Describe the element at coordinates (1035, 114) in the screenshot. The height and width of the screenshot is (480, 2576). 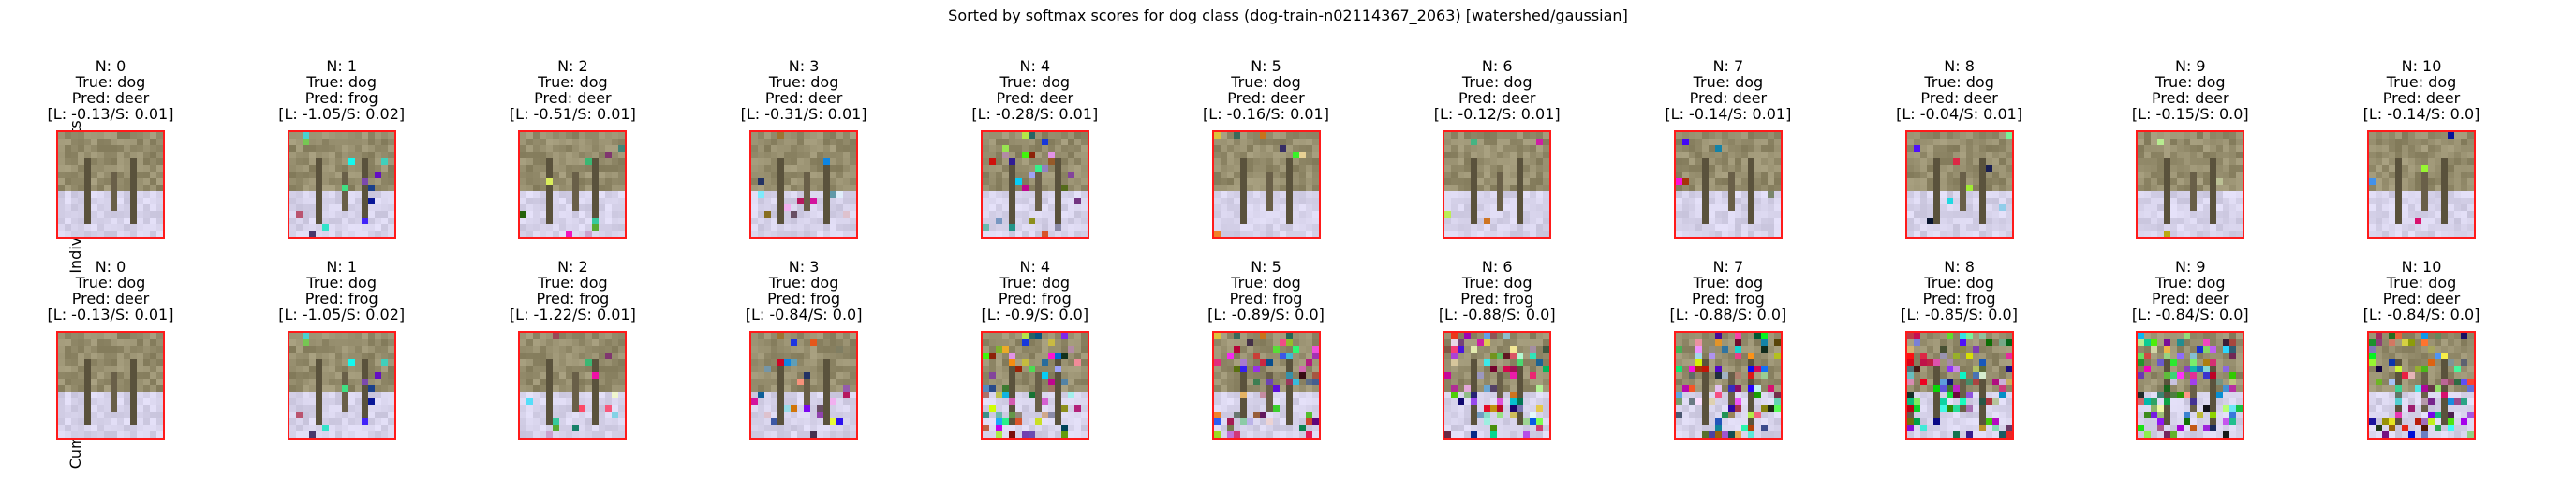
I see `caption-score: [L: -0.28/S: 0.01]` at that location.